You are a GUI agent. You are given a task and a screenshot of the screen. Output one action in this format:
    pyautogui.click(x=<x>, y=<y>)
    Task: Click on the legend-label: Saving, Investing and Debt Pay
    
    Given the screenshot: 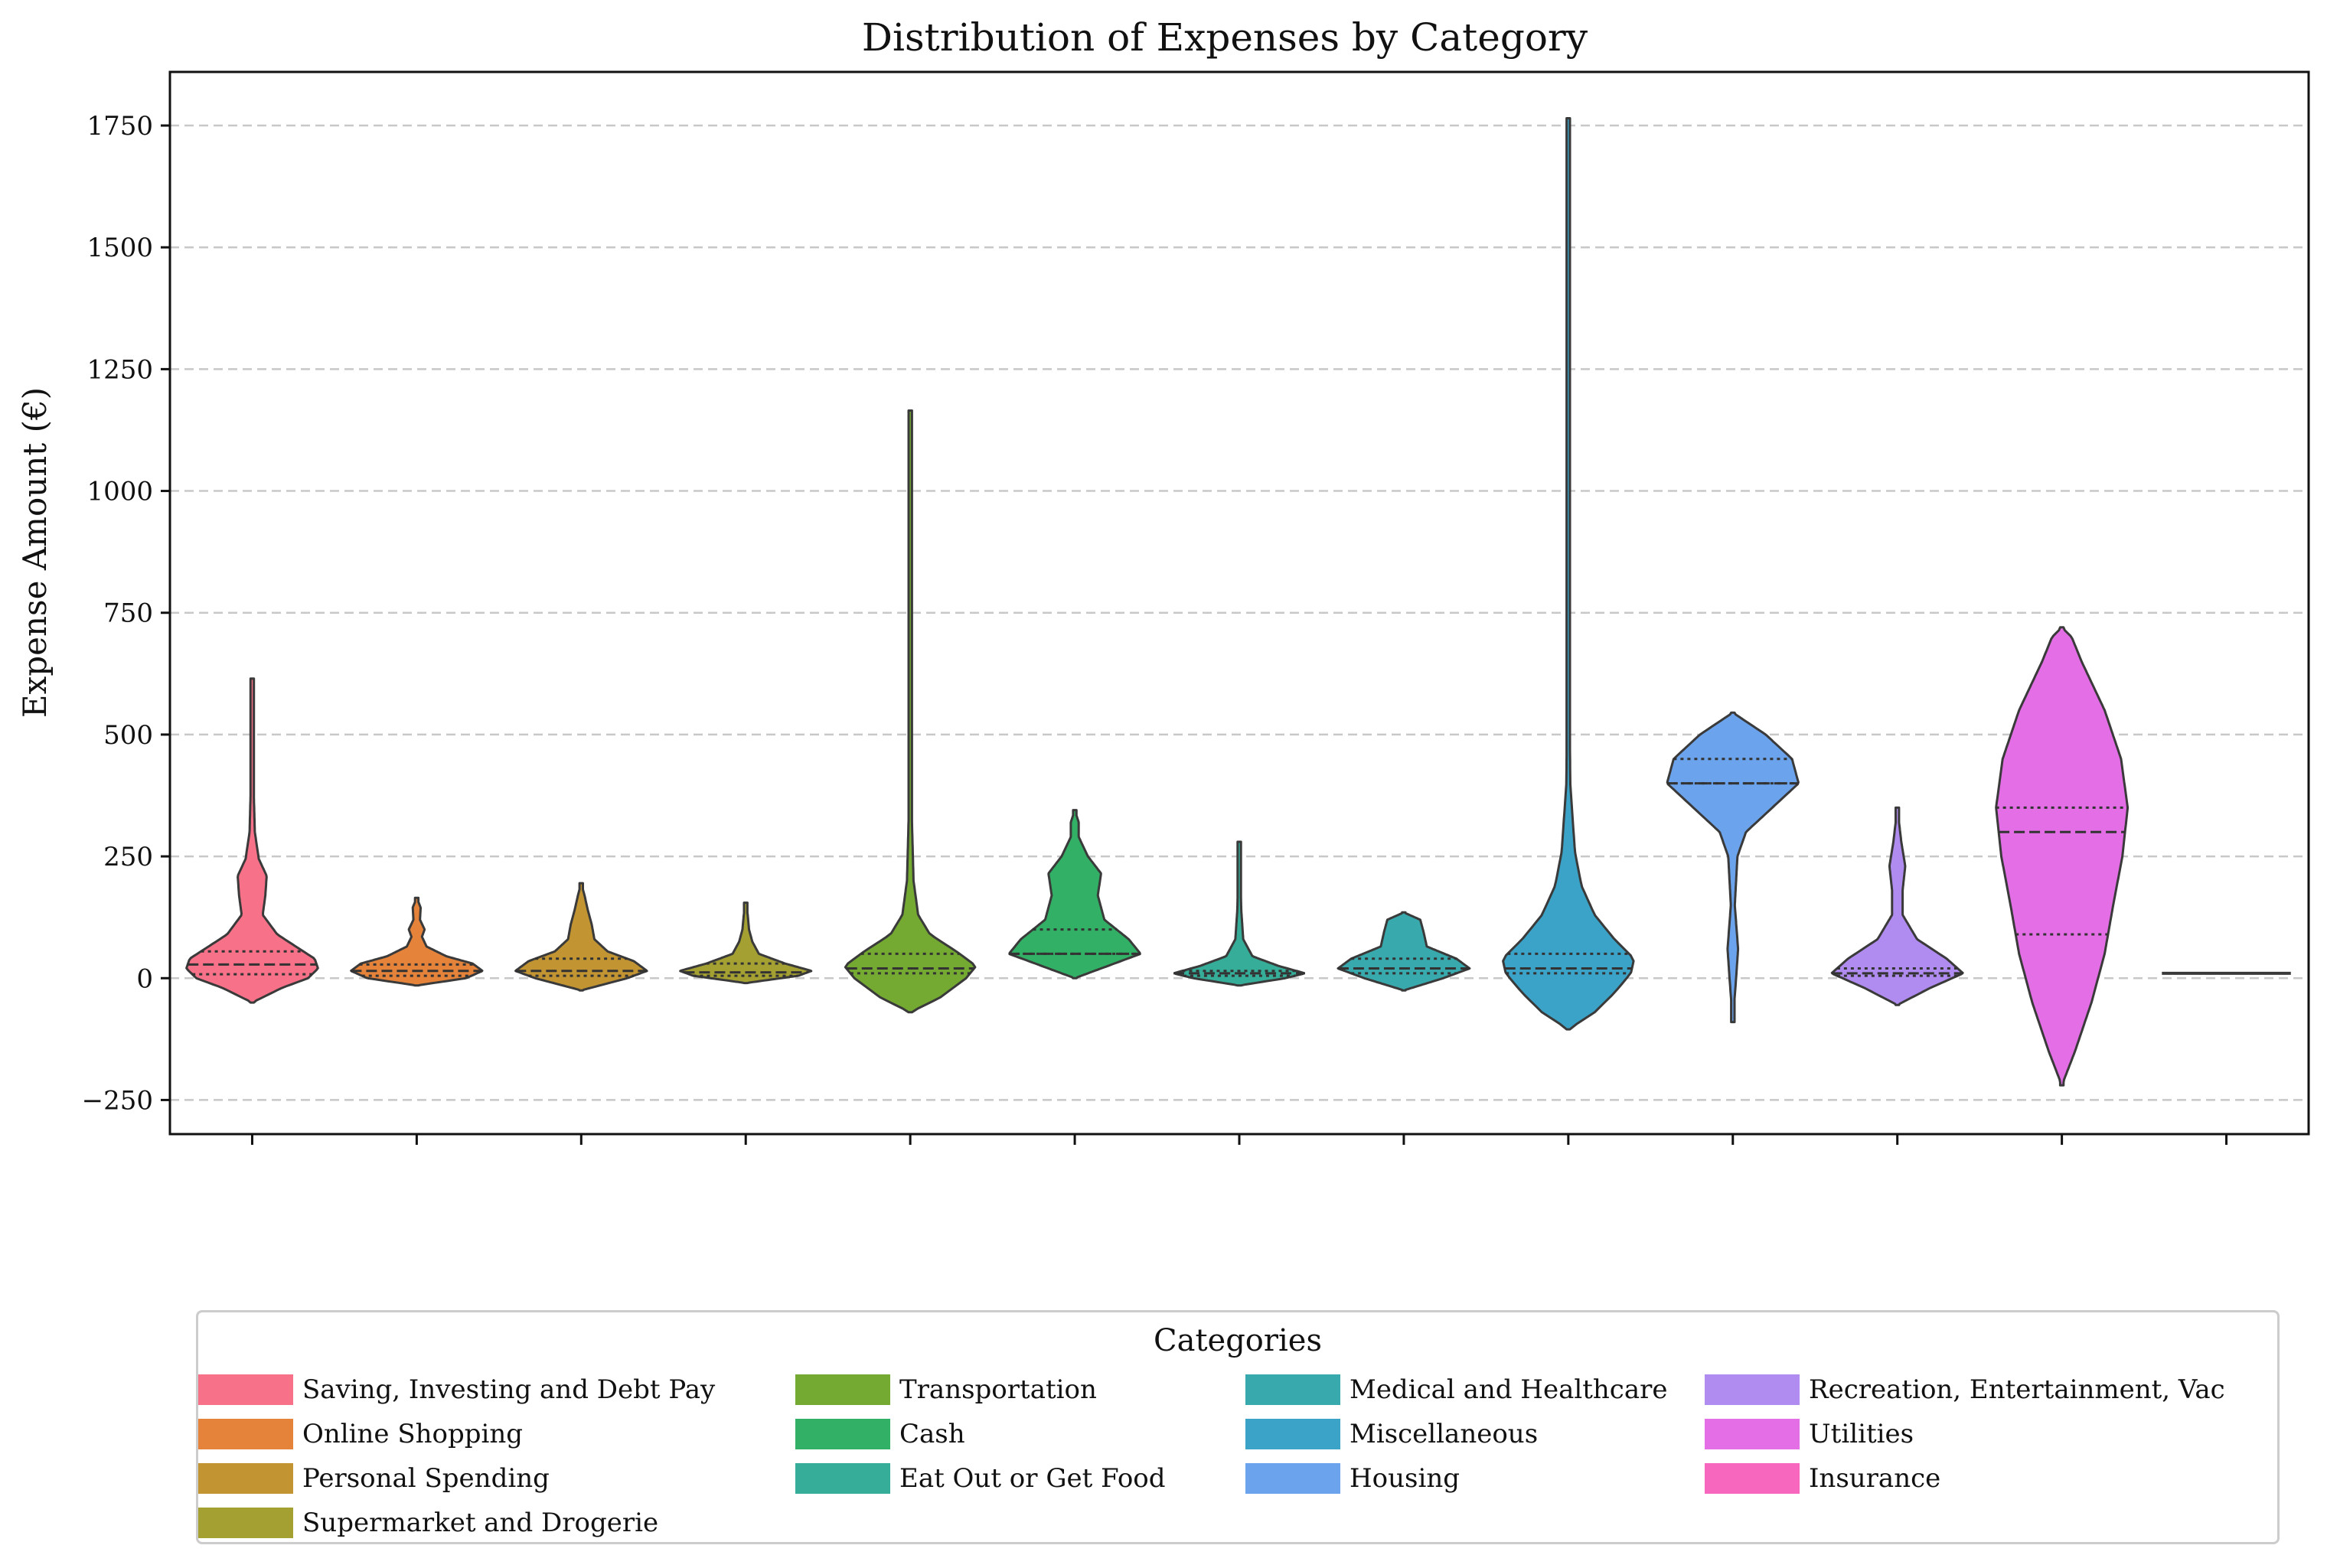 What is the action you would take?
    pyautogui.click(x=509, y=1389)
    